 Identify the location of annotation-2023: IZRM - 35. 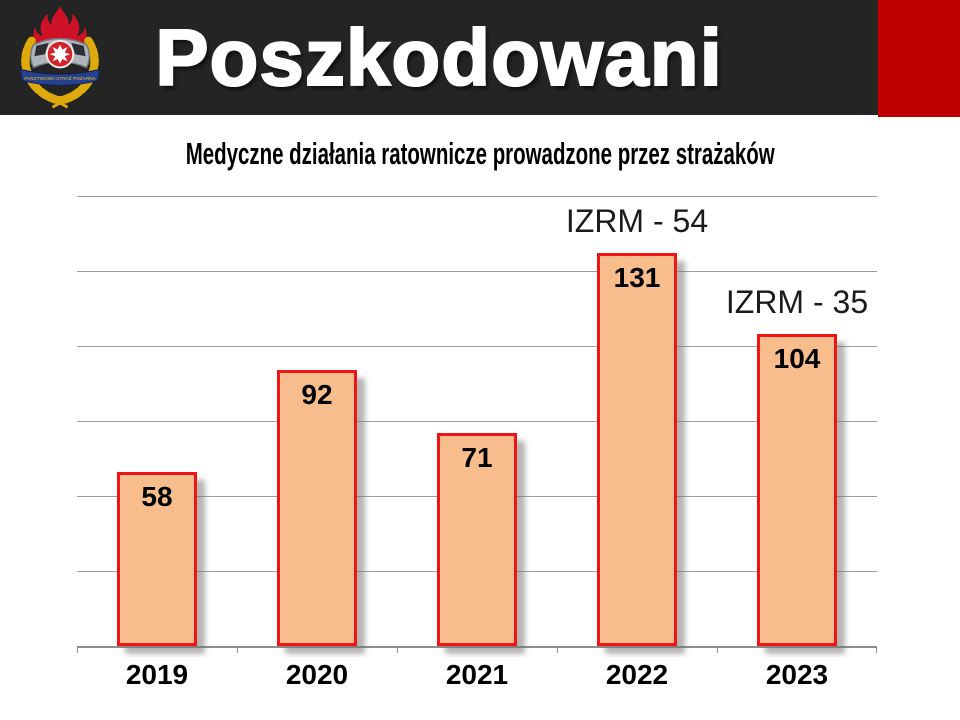
(797, 302).